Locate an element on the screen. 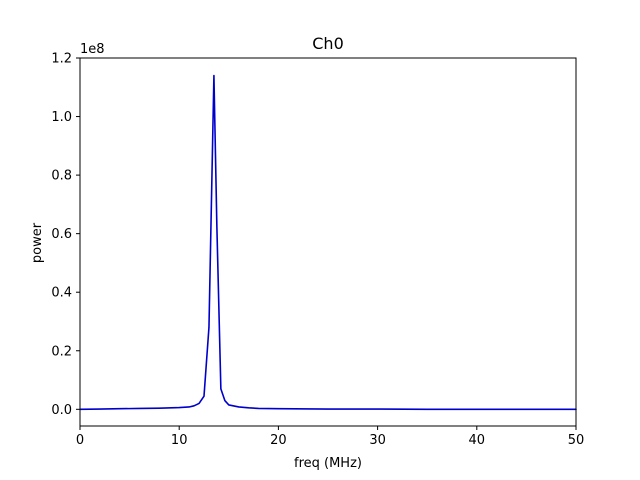  x-axis-ticks: 0 10 20 30 40 50 is located at coordinates (330, 437).